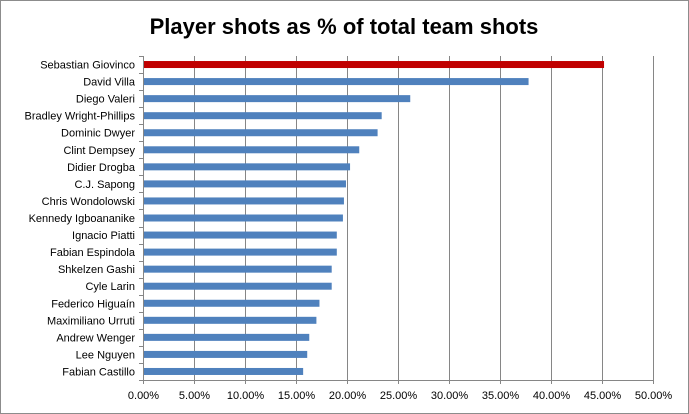  I want to click on x-tick-label: 45.00%, so click(603, 396).